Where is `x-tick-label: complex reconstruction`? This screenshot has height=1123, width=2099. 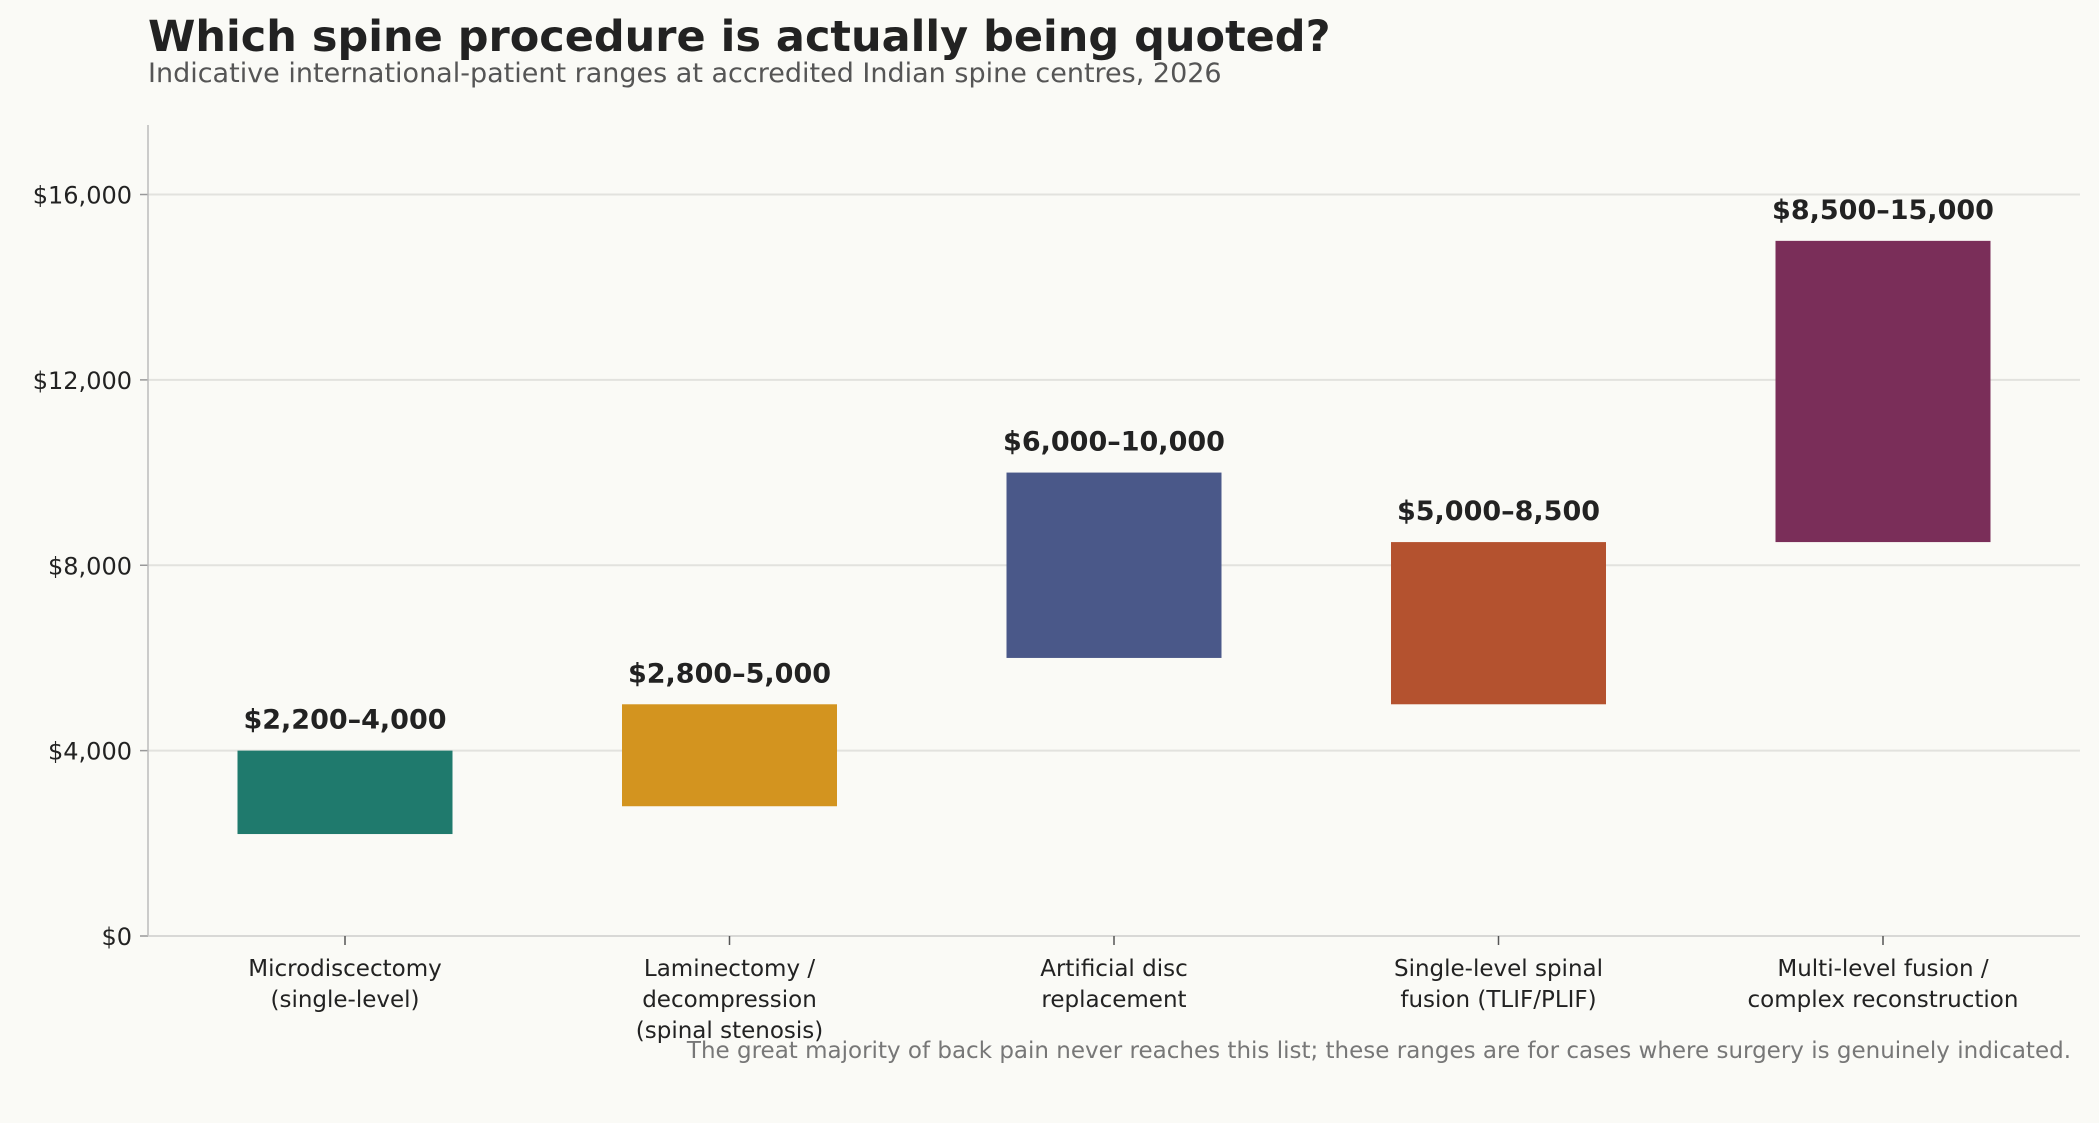
x-tick-label: complex reconstruction is located at coordinates (1883, 1000).